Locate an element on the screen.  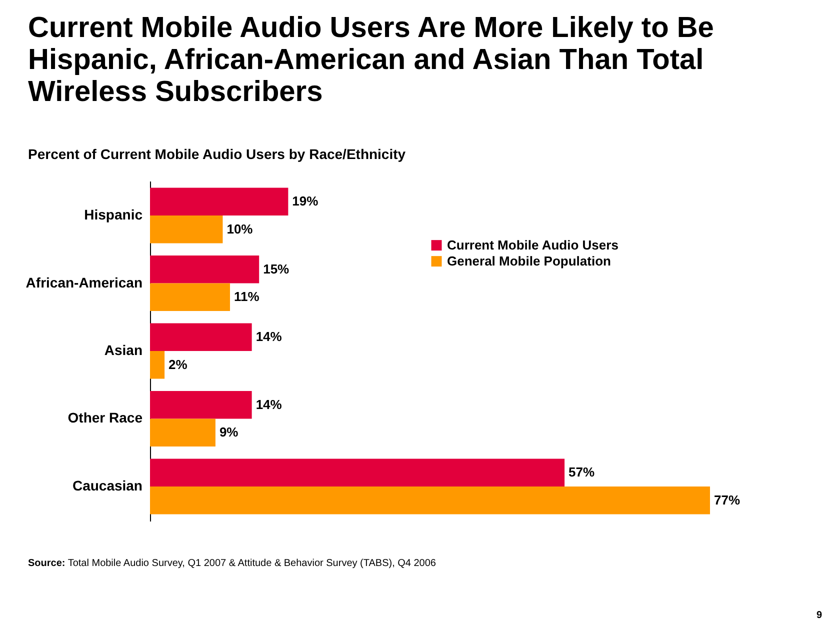
y-tick-label: Asian is located at coordinates (123, 350).